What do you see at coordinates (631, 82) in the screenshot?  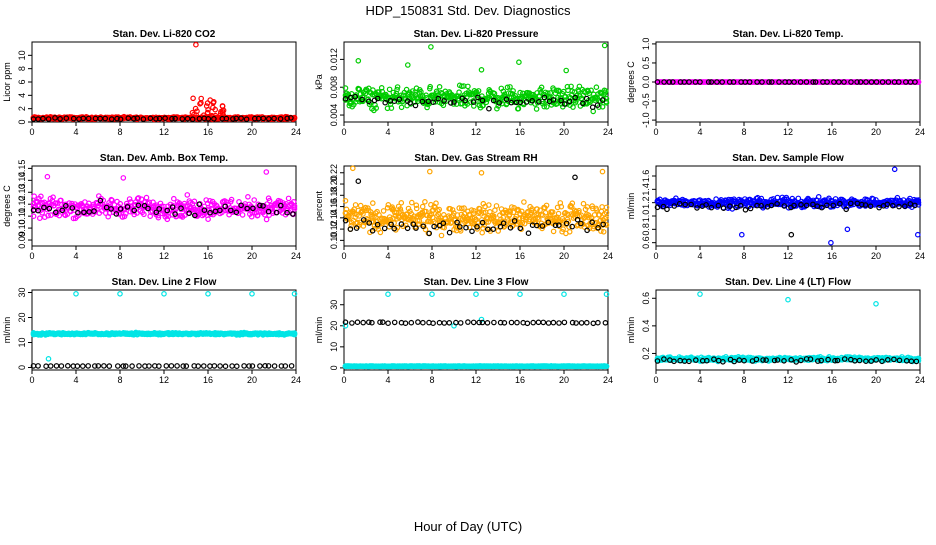 I see `y-axis-label: degrees C` at bounding box center [631, 82].